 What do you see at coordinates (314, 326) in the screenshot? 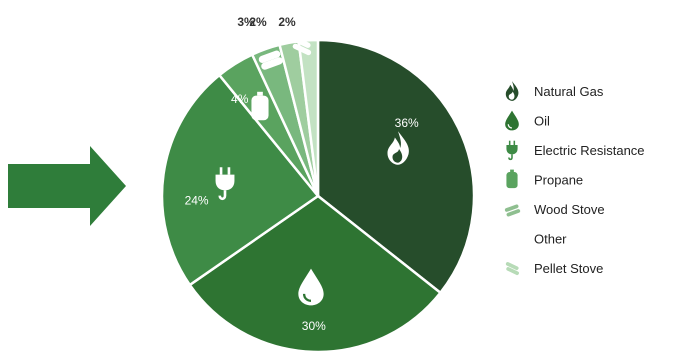
I see `slice-label-oil: 30%` at bounding box center [314, 326].